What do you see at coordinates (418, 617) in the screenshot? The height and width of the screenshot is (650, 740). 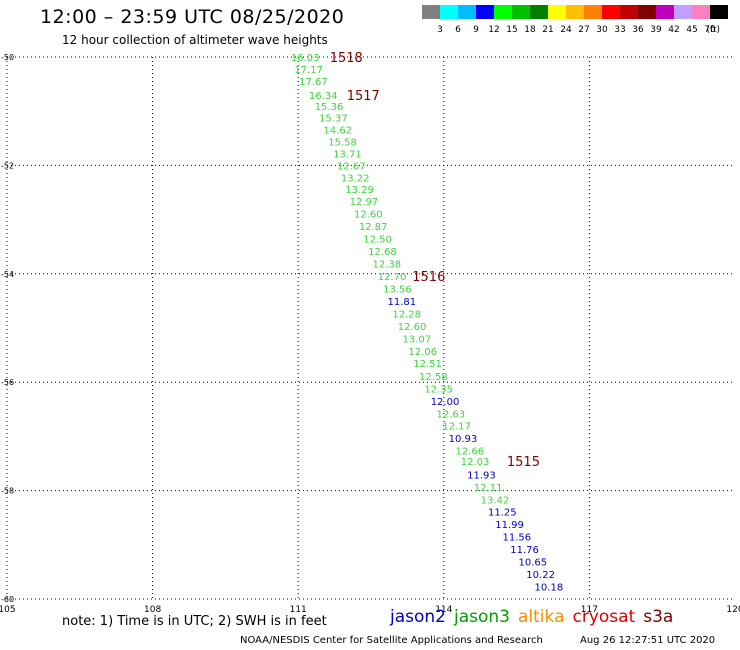 I see `satellite-legend-jason2: jason2` at bounding box center [418, 617].